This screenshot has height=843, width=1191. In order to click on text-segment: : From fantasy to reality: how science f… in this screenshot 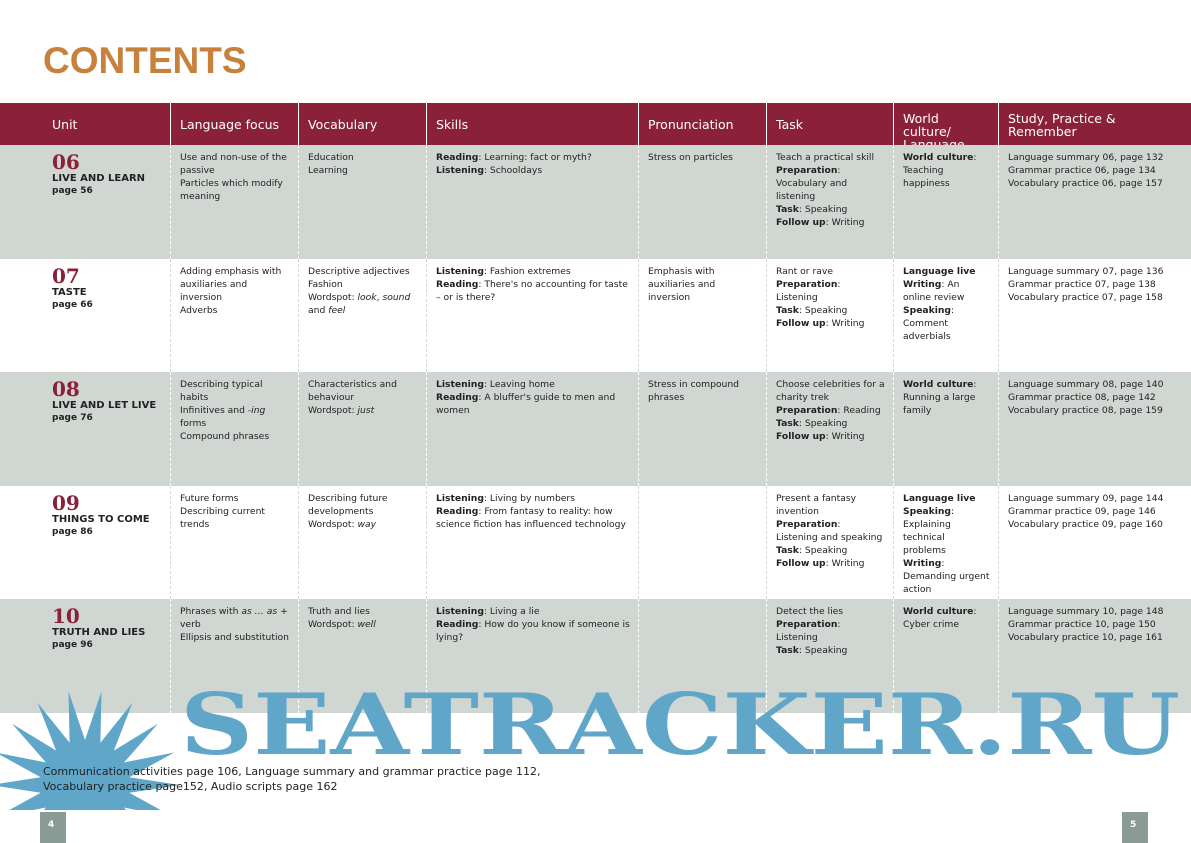, I will do `click(531, 517)`.